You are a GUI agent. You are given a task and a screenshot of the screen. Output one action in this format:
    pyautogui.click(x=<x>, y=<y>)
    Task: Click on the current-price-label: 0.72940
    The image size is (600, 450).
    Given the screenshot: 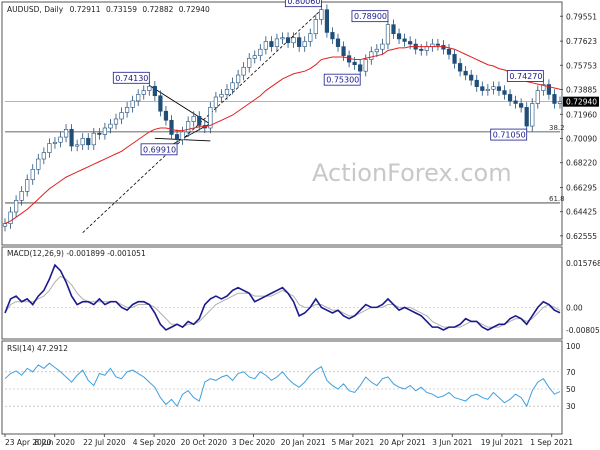 What is the action you would take?
    pyautogui.click(x=581, y=102)
    